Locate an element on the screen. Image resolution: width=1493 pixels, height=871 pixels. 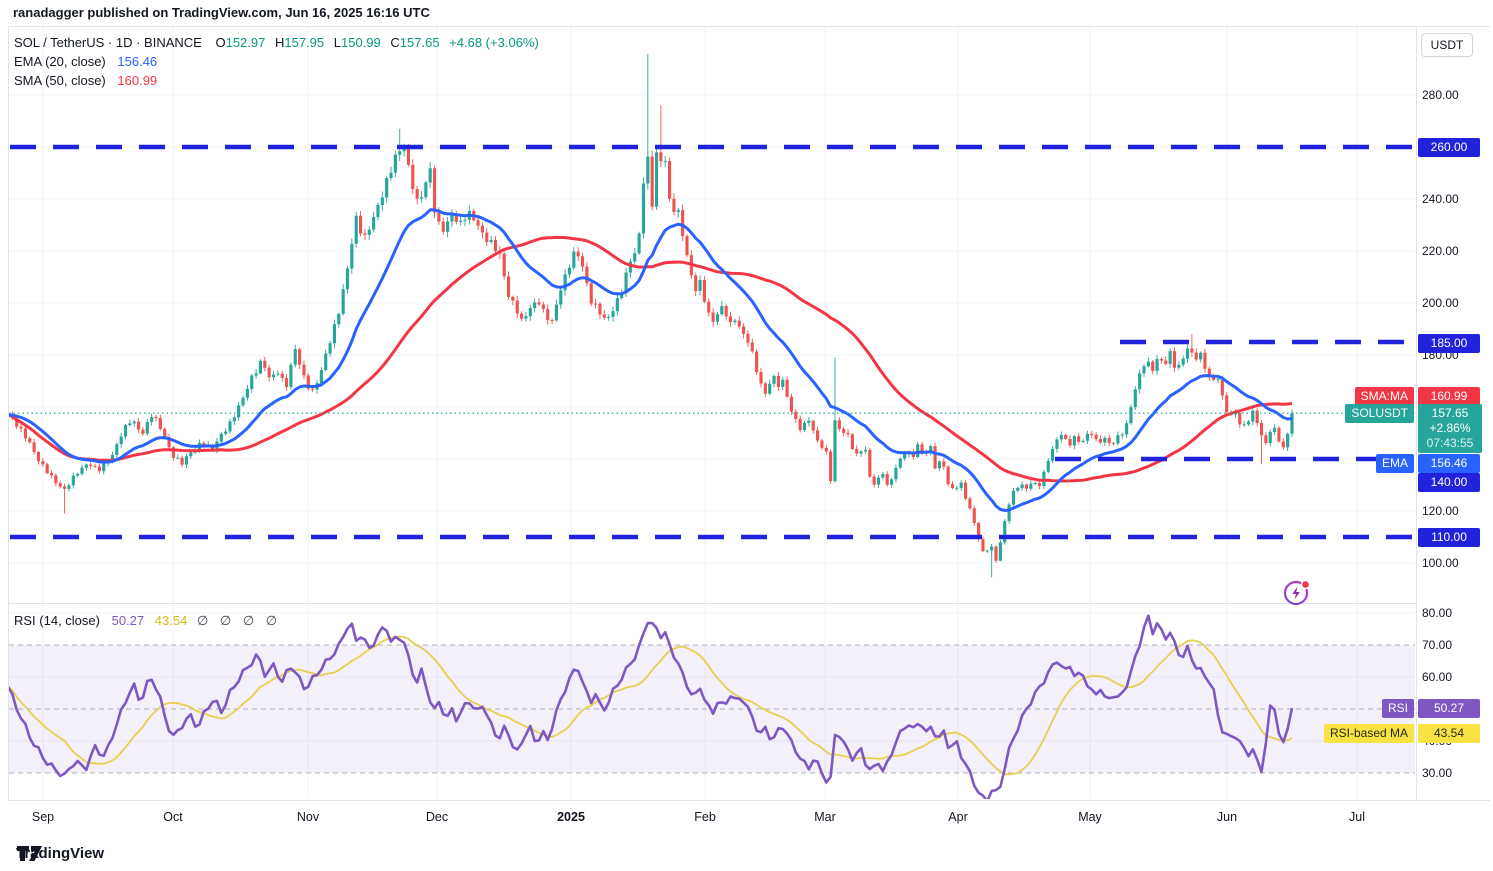
time-axis-label: May is located at coordinates (1090, 817).